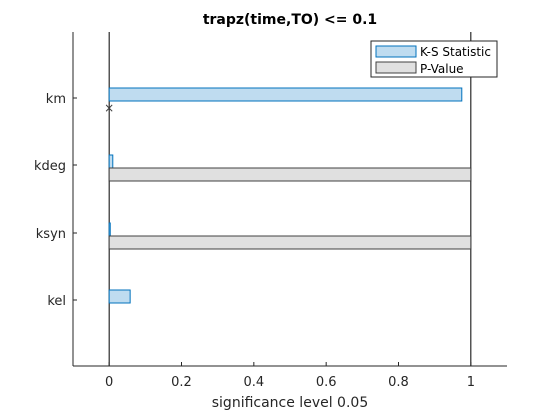 The width and height of the screenshot is (560, 420). I want to click on bar-p-value-kdeg, so click(290, 174).